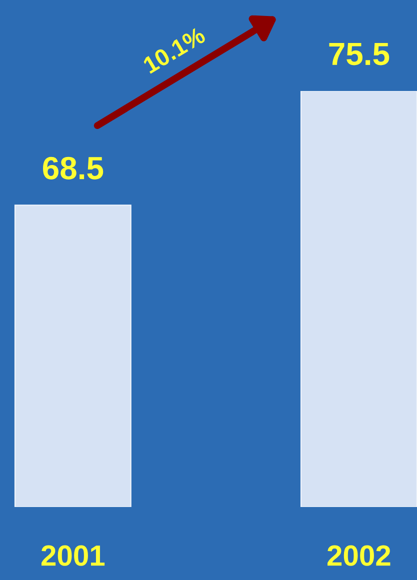 This screenshot has width=417, height=580. What do you see at coordinates (73, 168) in the screenshot?
I see `data-label: 68.5` at bounding box center [73, 168].